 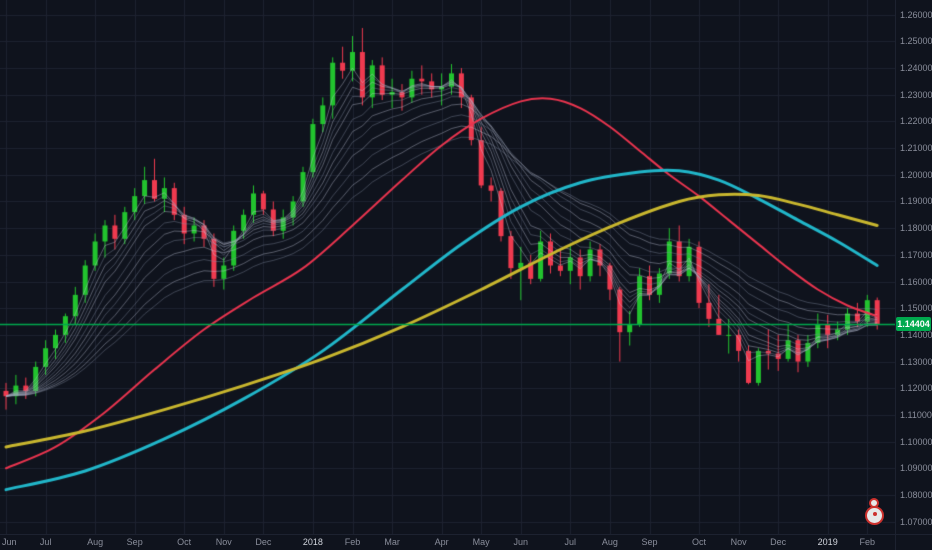 I want to click on price-tick-label: 1.10000, so click(x=916, y=441).